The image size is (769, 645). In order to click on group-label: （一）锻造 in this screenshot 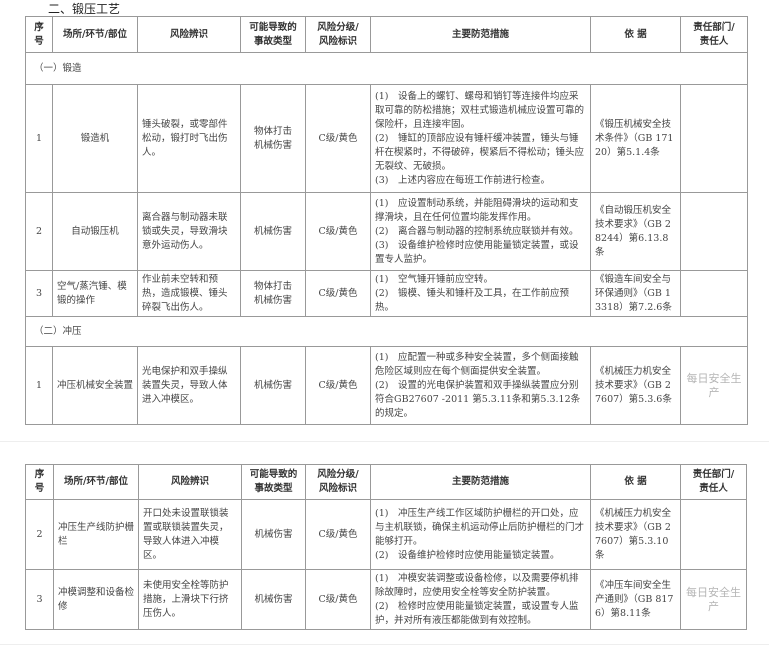, I will do `click(386, 68)`.